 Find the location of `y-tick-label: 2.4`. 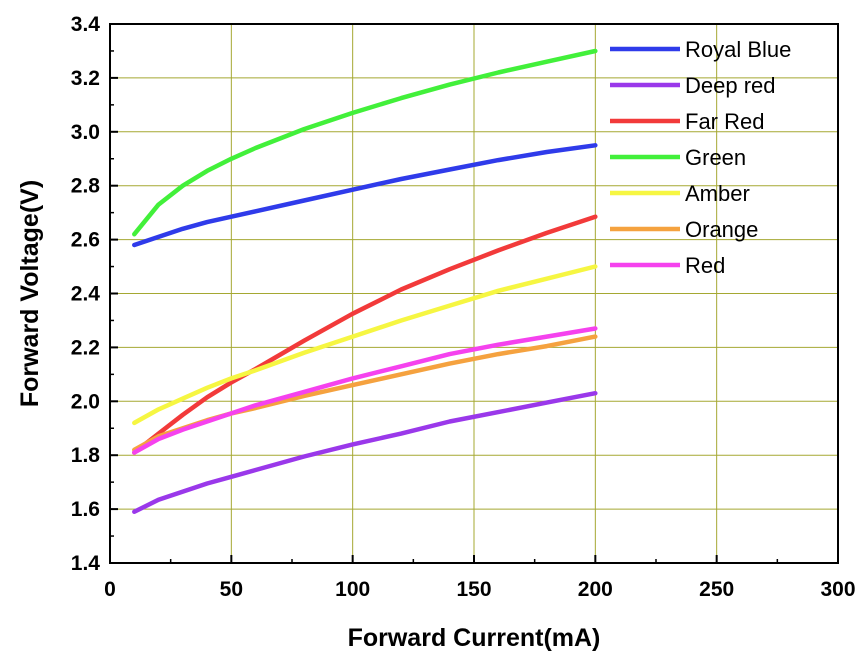

y-tick-label: 2.4 is located at coordinates (86, 294).